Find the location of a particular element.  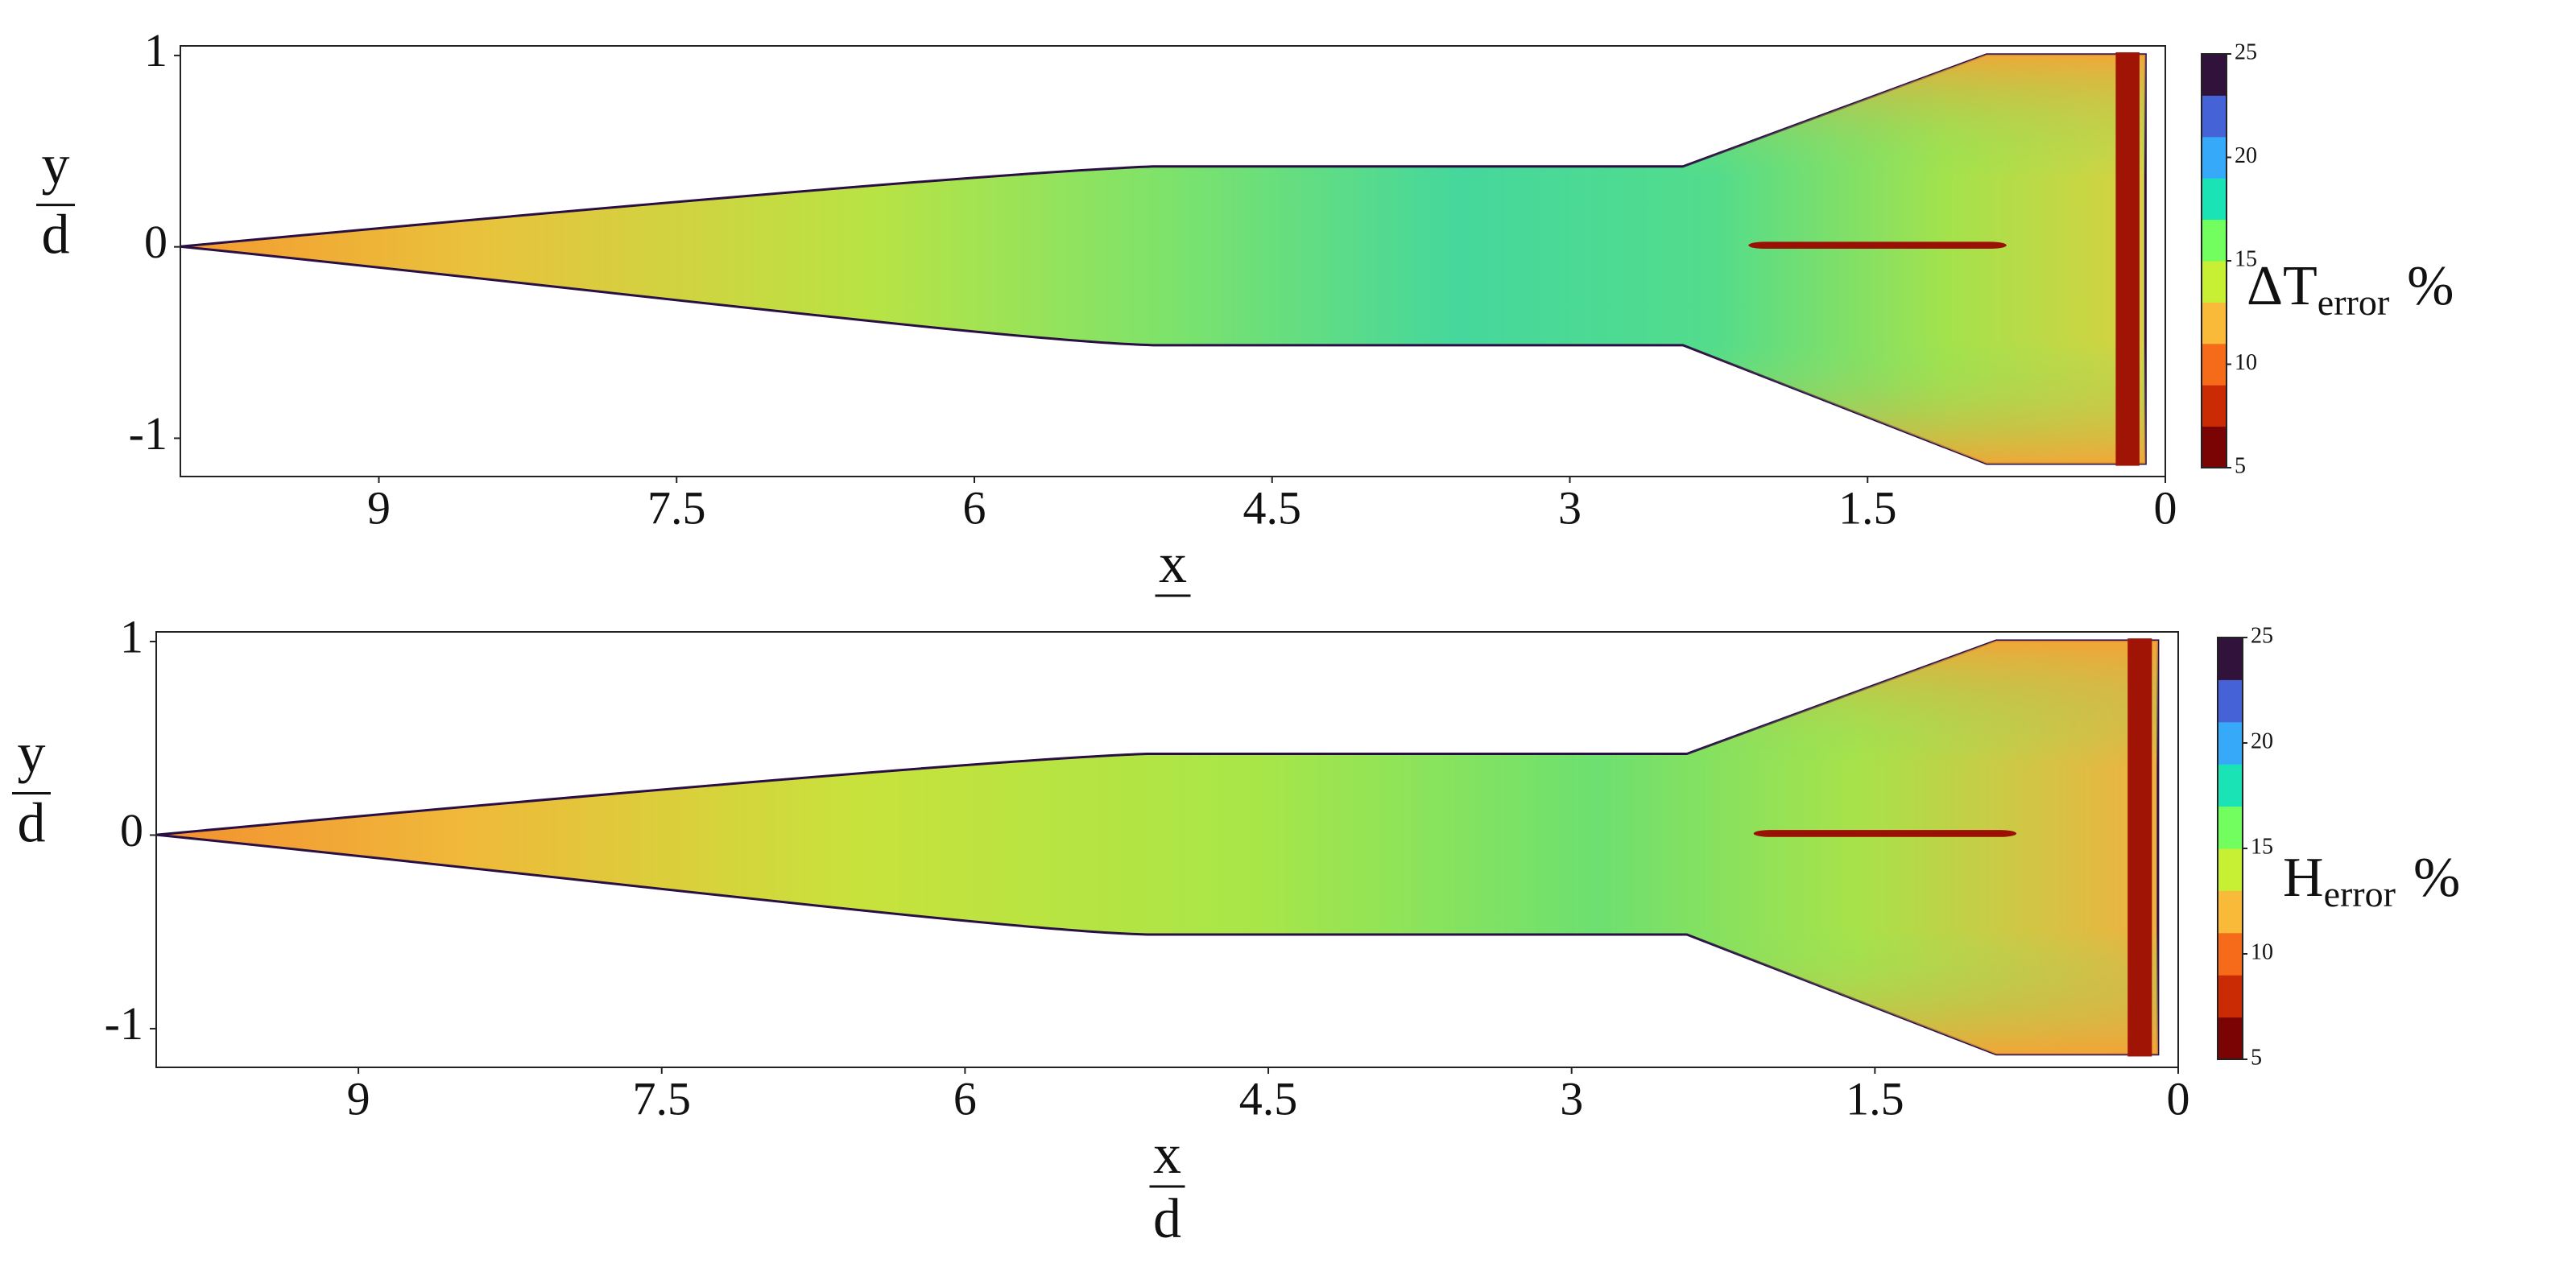

colorbar-label: Herror% is located at coordinates (2372, 881).